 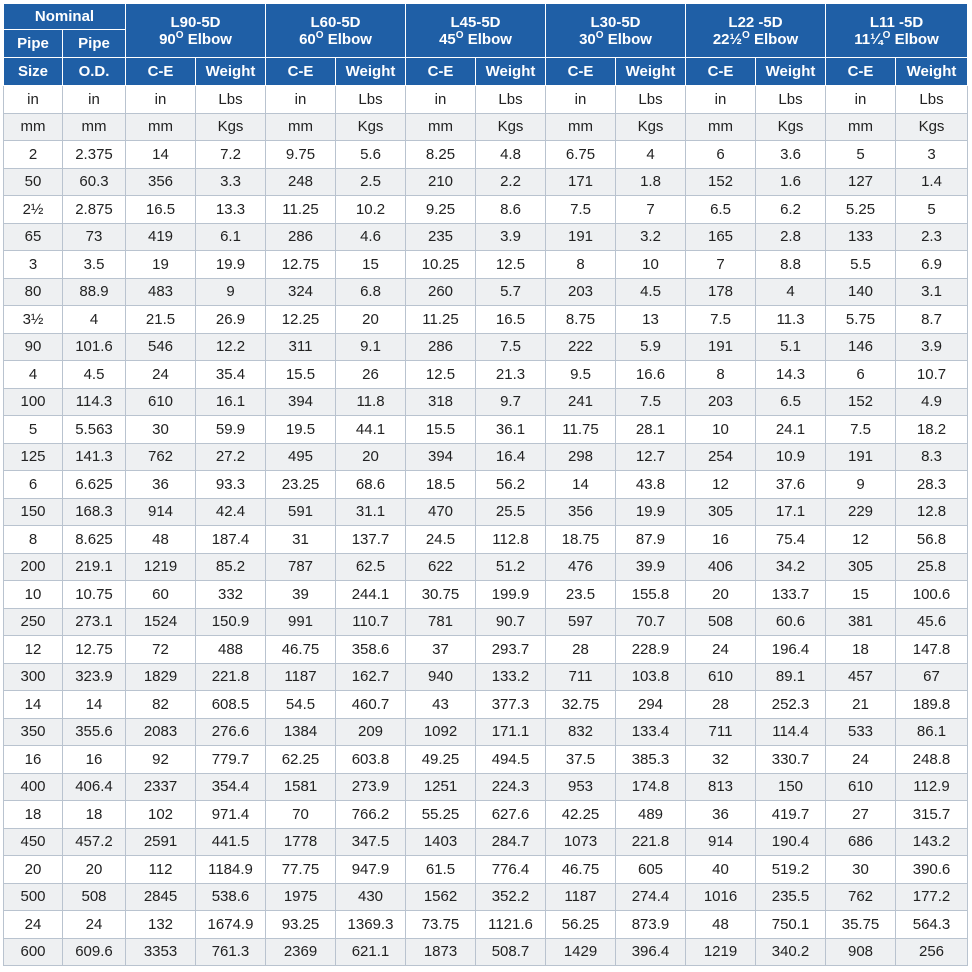 What do you see at coordinates (300, 951) in the screenshot?
I see `table-cell: 2369` at bounding box center [300, 951].